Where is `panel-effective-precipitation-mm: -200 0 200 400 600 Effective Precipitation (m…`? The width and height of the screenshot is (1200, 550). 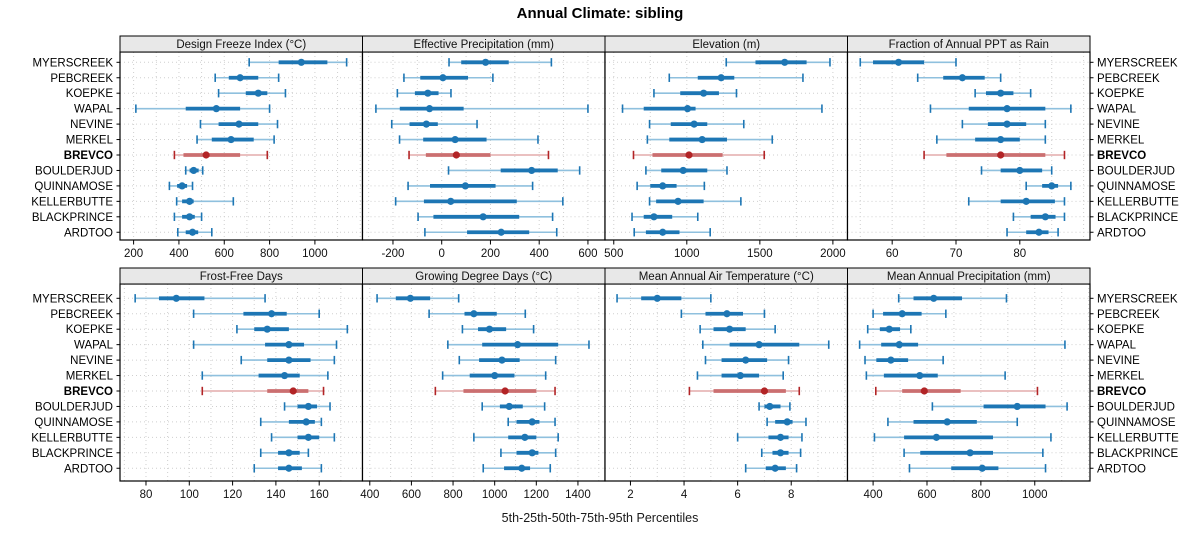
panel-effective-precipitation-mm: -200 0 200 400 600 Effective Precipitation (m… is located at coordinates (483, 147).